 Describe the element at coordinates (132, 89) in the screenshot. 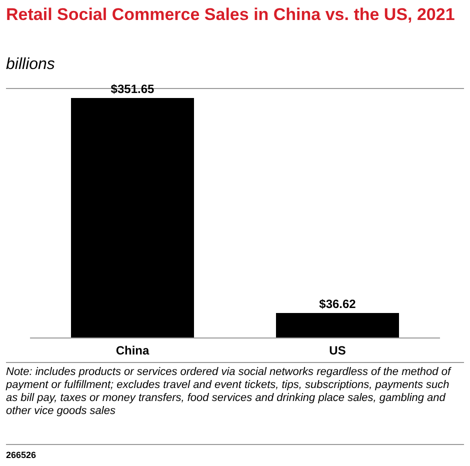

I see `data-label: $351.65` at that location.